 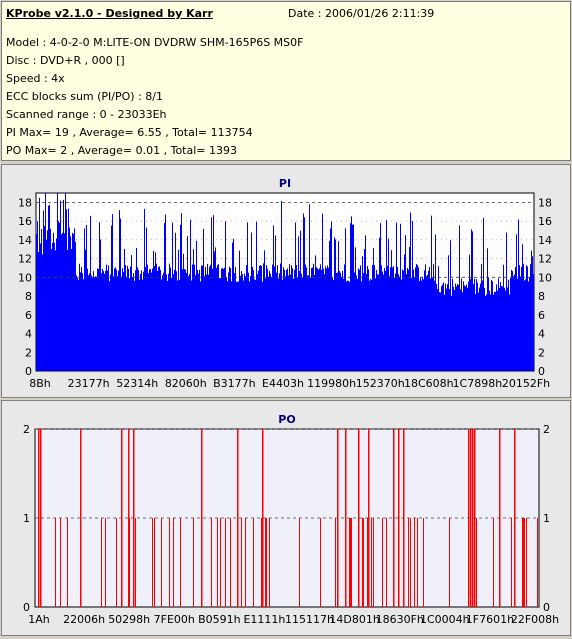 What do you see at coordinates (26, 518) in the screenshot?
I see `y-tick-label-left: 1` at bounding box center [26, 518].